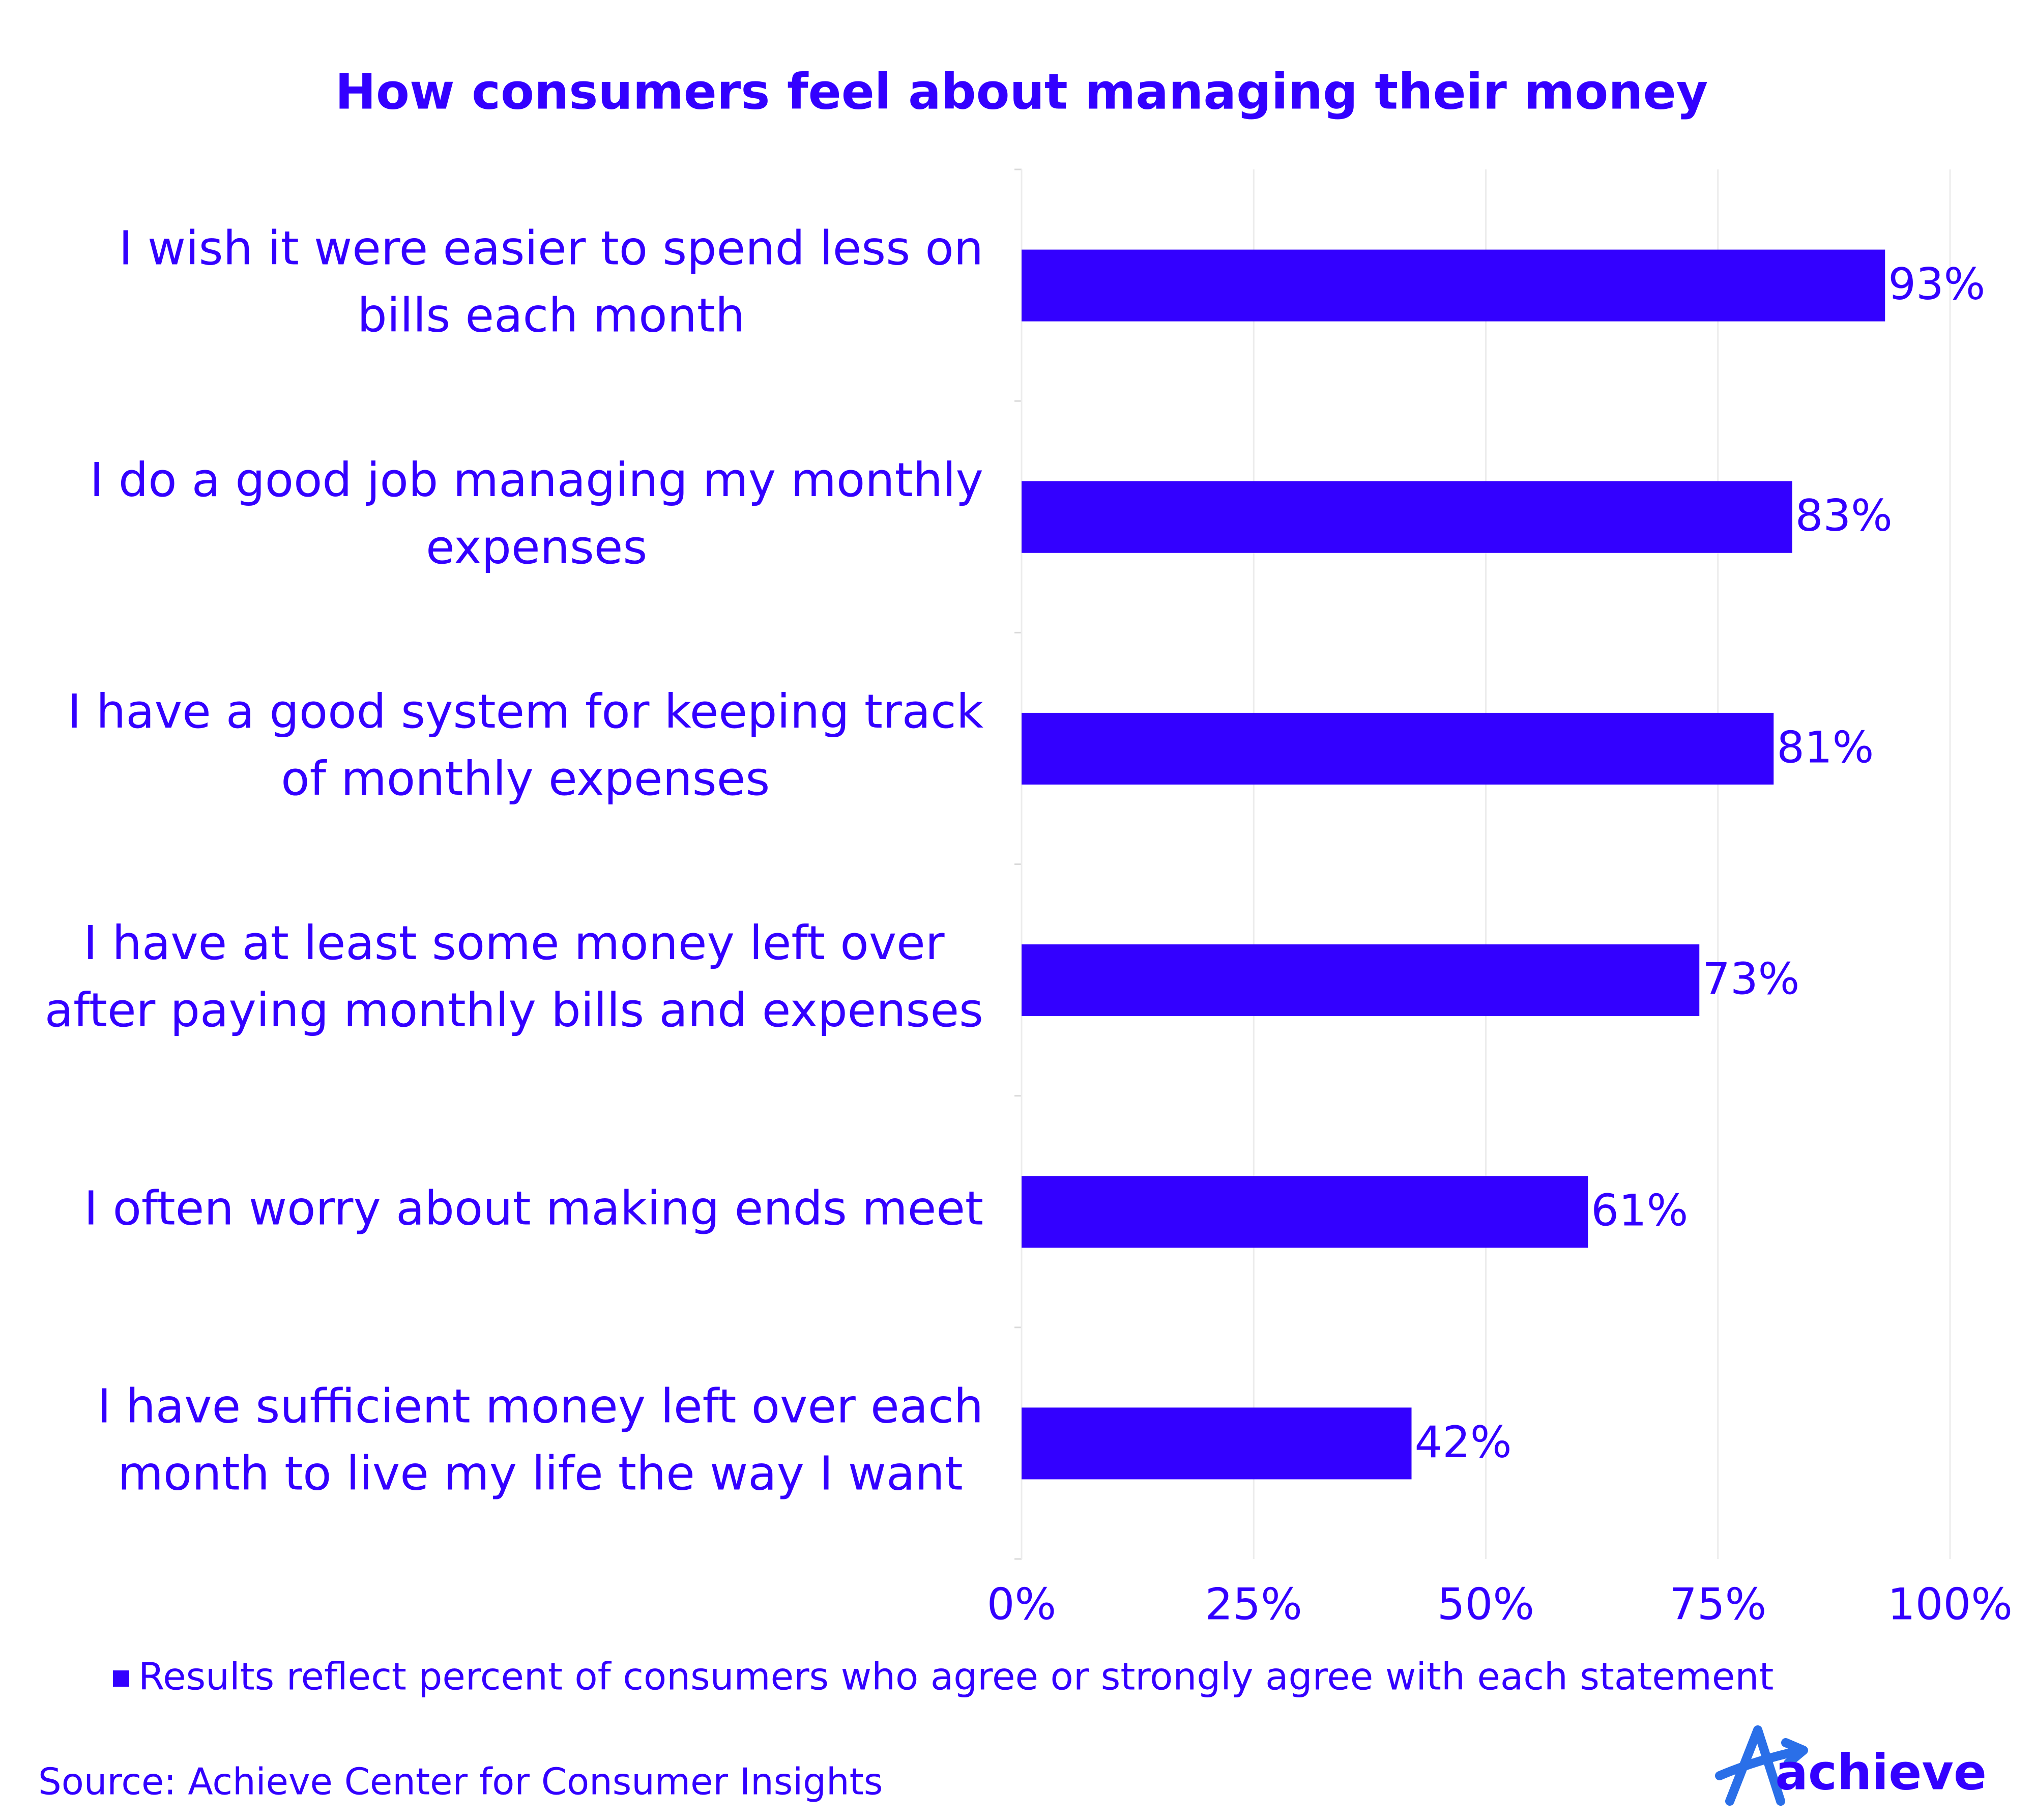 This screenshot has height=1820, width=2035. Describe the element at coordinates (1464, 1442) in the screenshot. I see `data-label: 42%` at that location.